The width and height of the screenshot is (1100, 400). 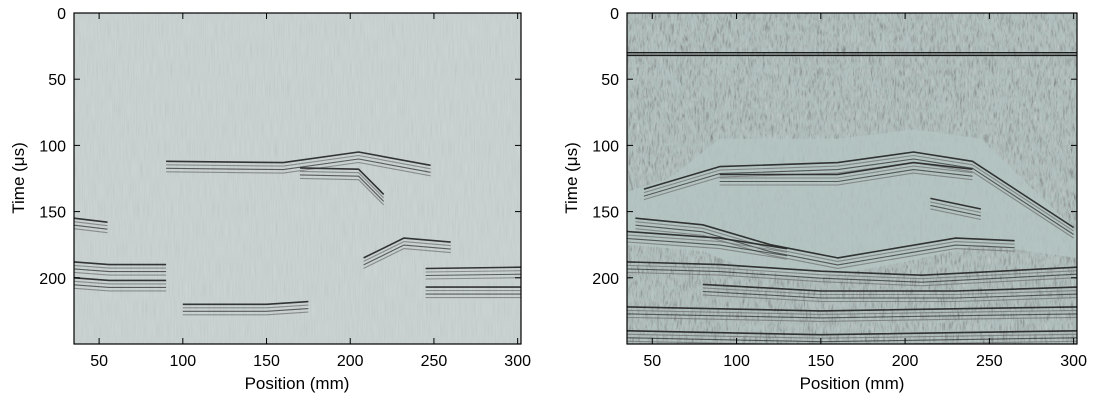 I want to click on left-y-tick-label-100: 100, so click(x=52, y=146).